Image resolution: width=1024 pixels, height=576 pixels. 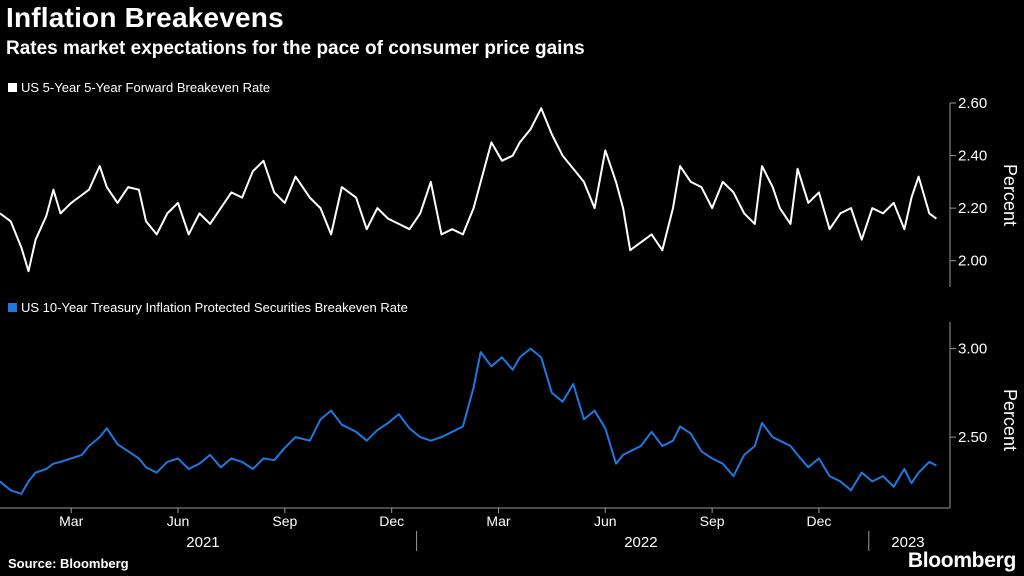 What do you see at coordinates (12, 307) in the screenshot?
I see `legend-bottom-swatch` at bounding box center [12, 307].